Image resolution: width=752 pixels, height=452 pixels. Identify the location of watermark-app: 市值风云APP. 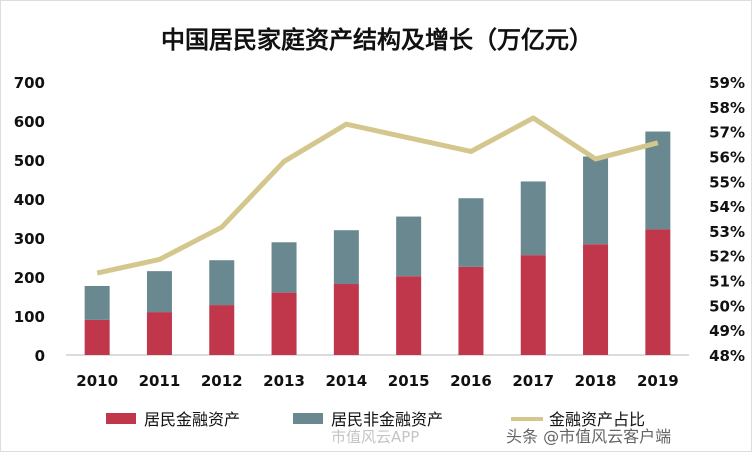
(375, 437).